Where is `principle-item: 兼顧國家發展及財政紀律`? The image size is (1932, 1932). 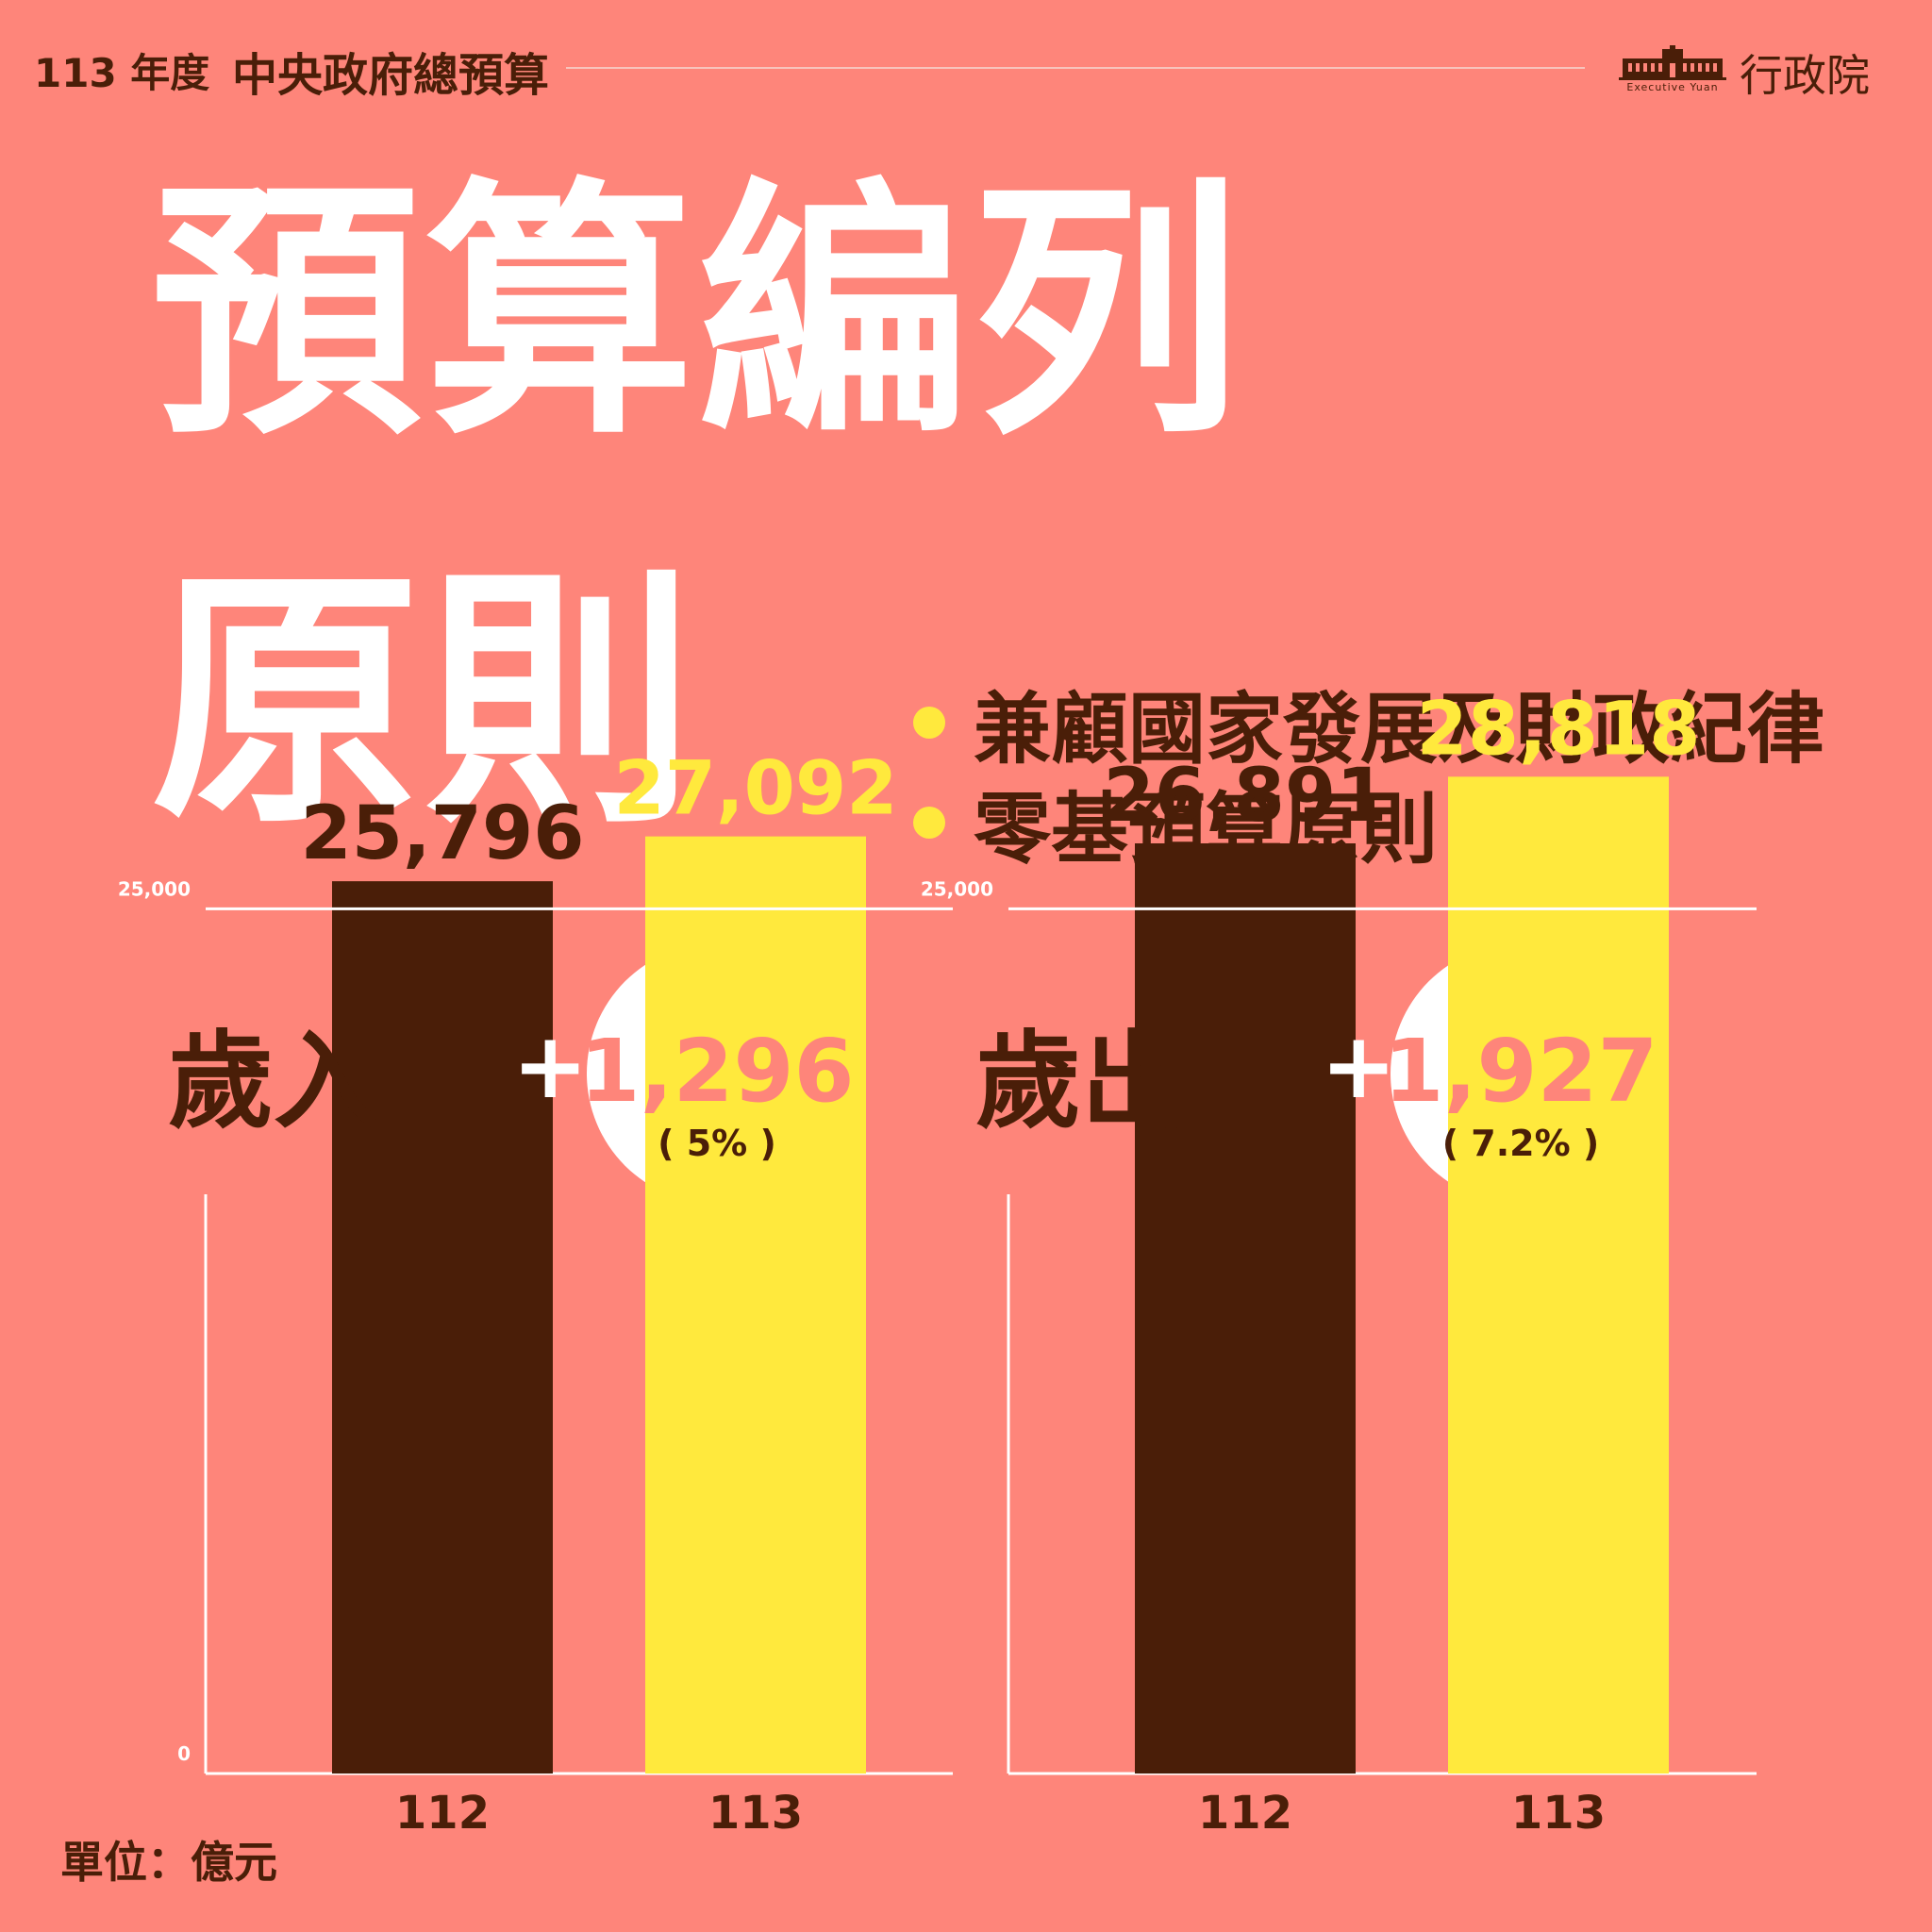 principle-item: 兼顧國家發展及財政紀律 is located at coordinates (1368, 722).